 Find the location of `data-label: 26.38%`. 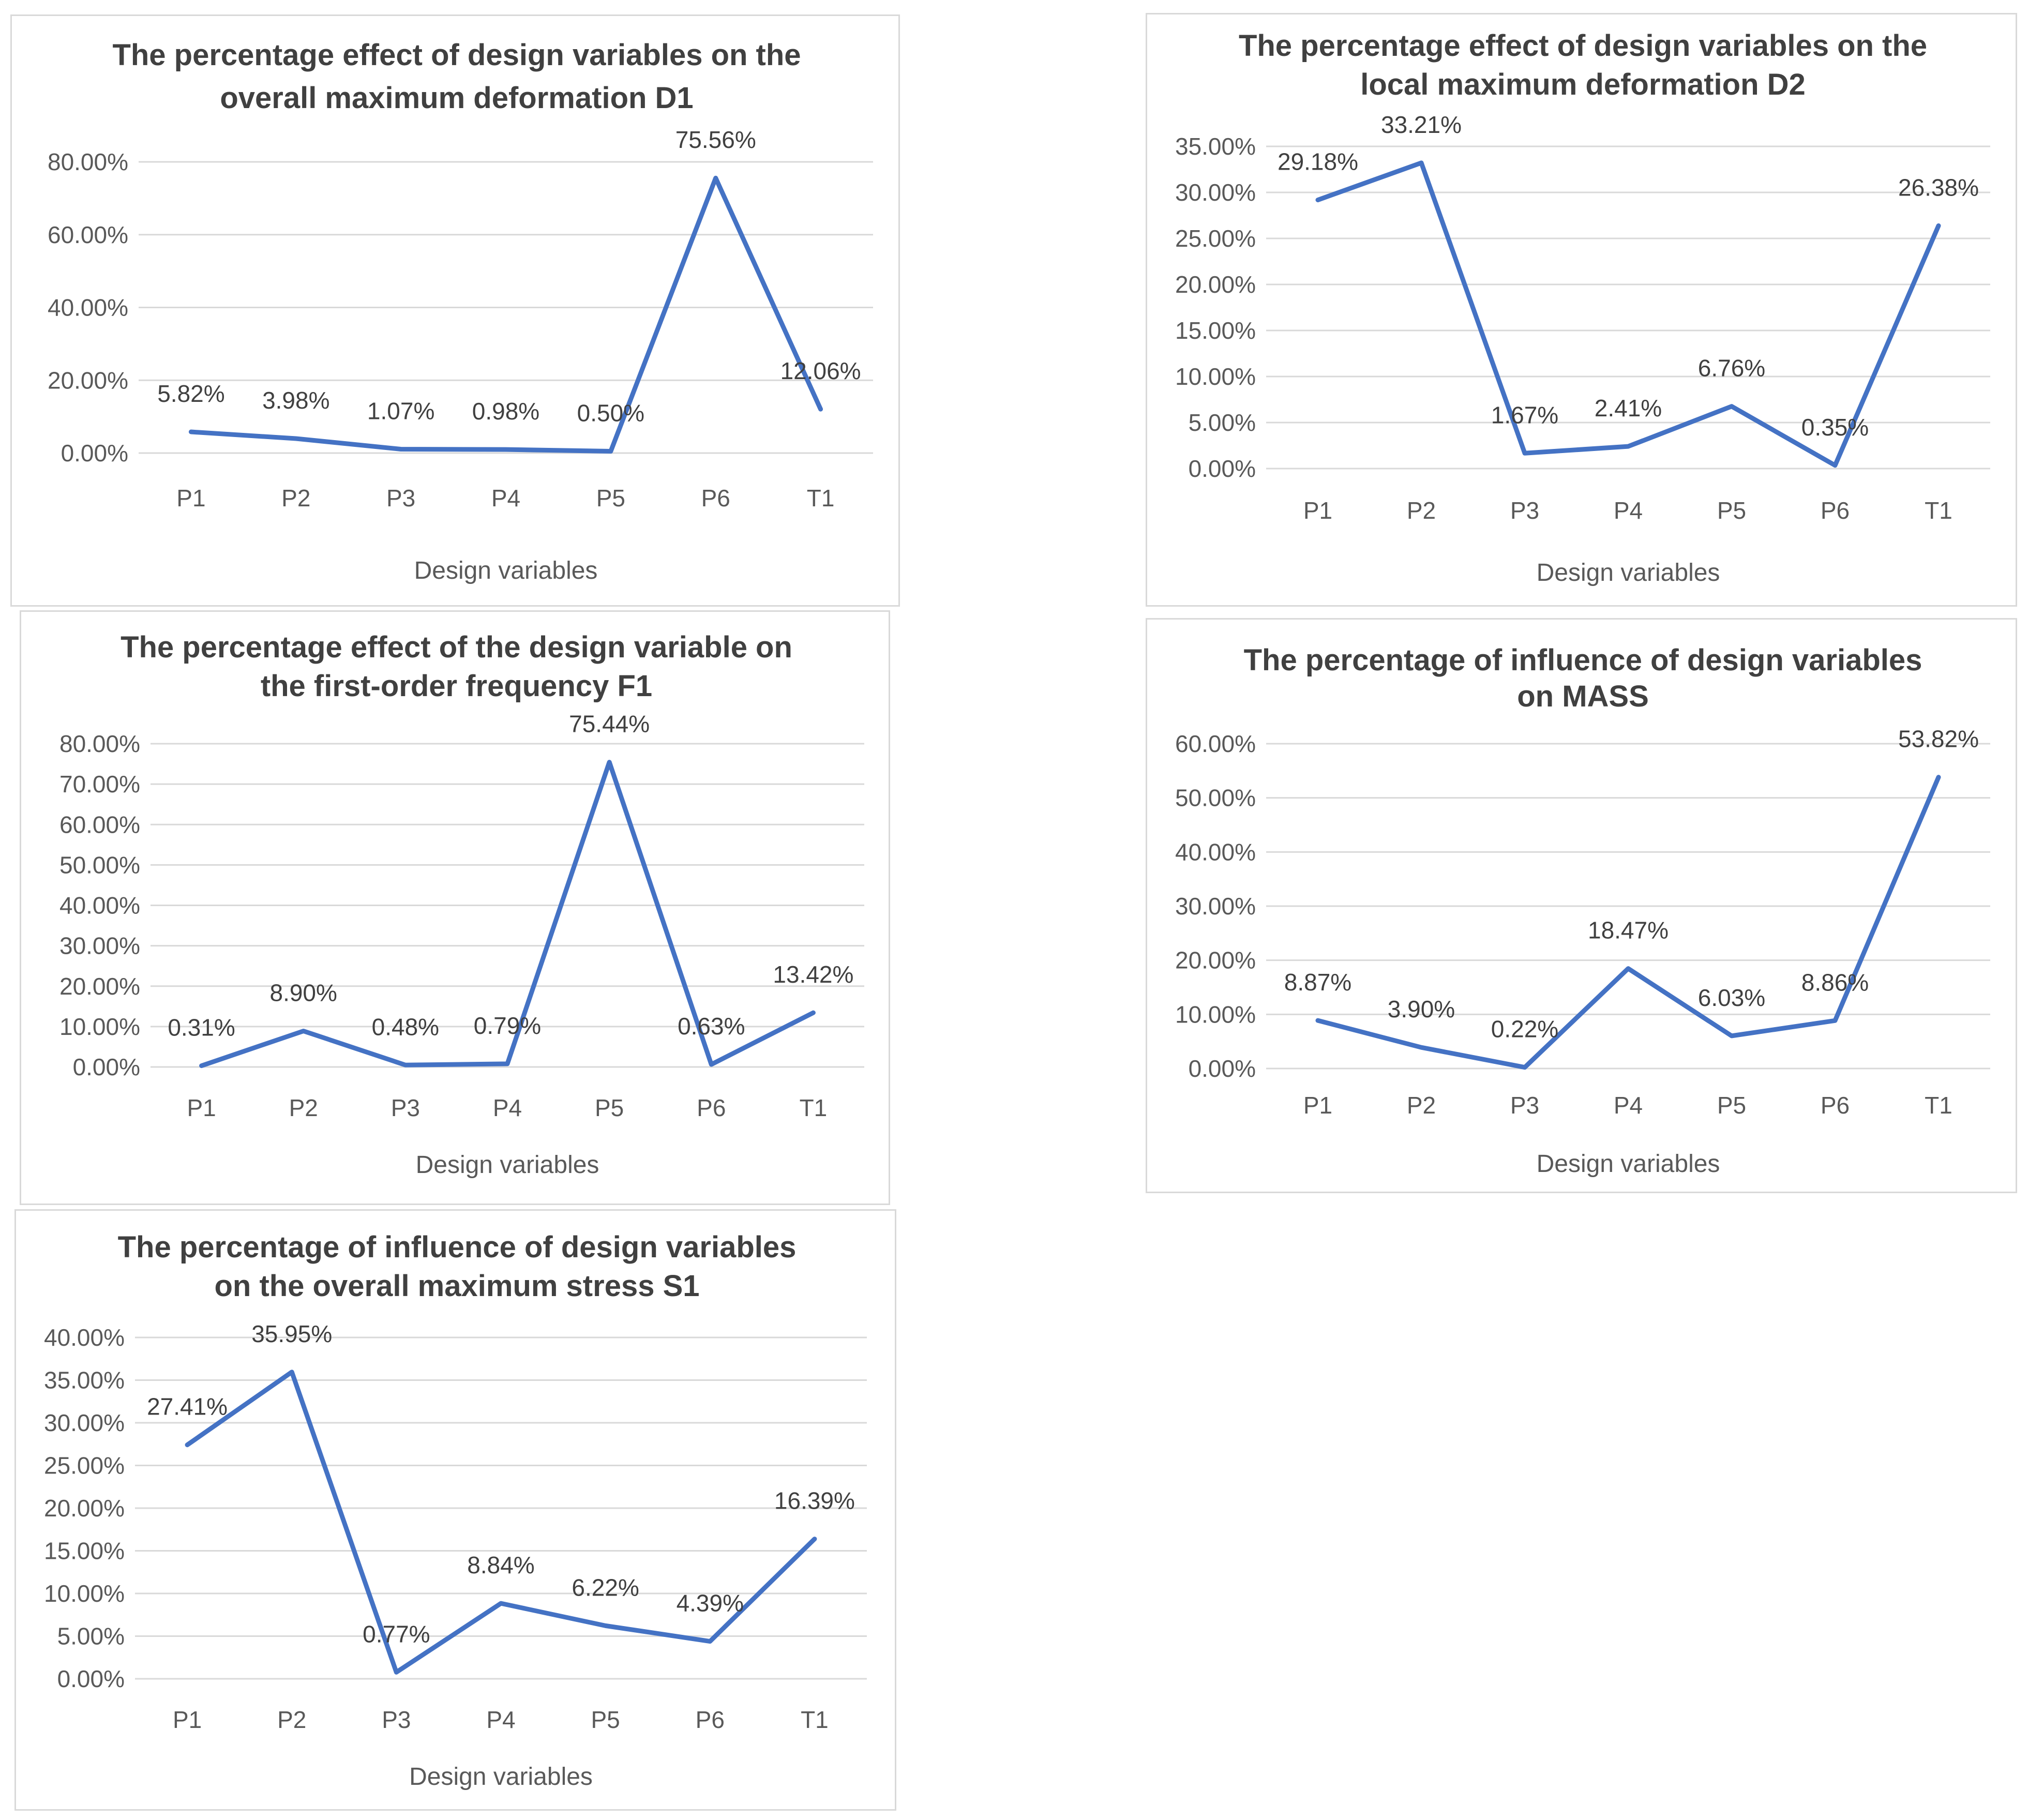

data-label: 26.38% is located at coordinates (1939, 188).